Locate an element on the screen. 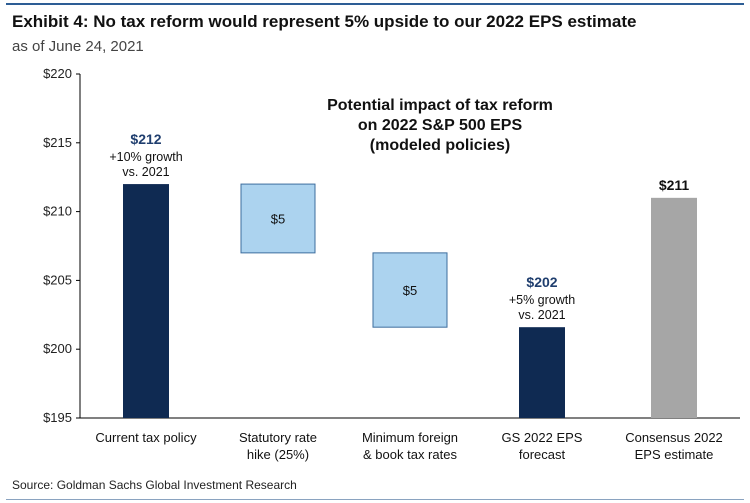 The height and width of the screenshot is (503, 750). y-tick-label: $215 is located at coordinates (57, 142).